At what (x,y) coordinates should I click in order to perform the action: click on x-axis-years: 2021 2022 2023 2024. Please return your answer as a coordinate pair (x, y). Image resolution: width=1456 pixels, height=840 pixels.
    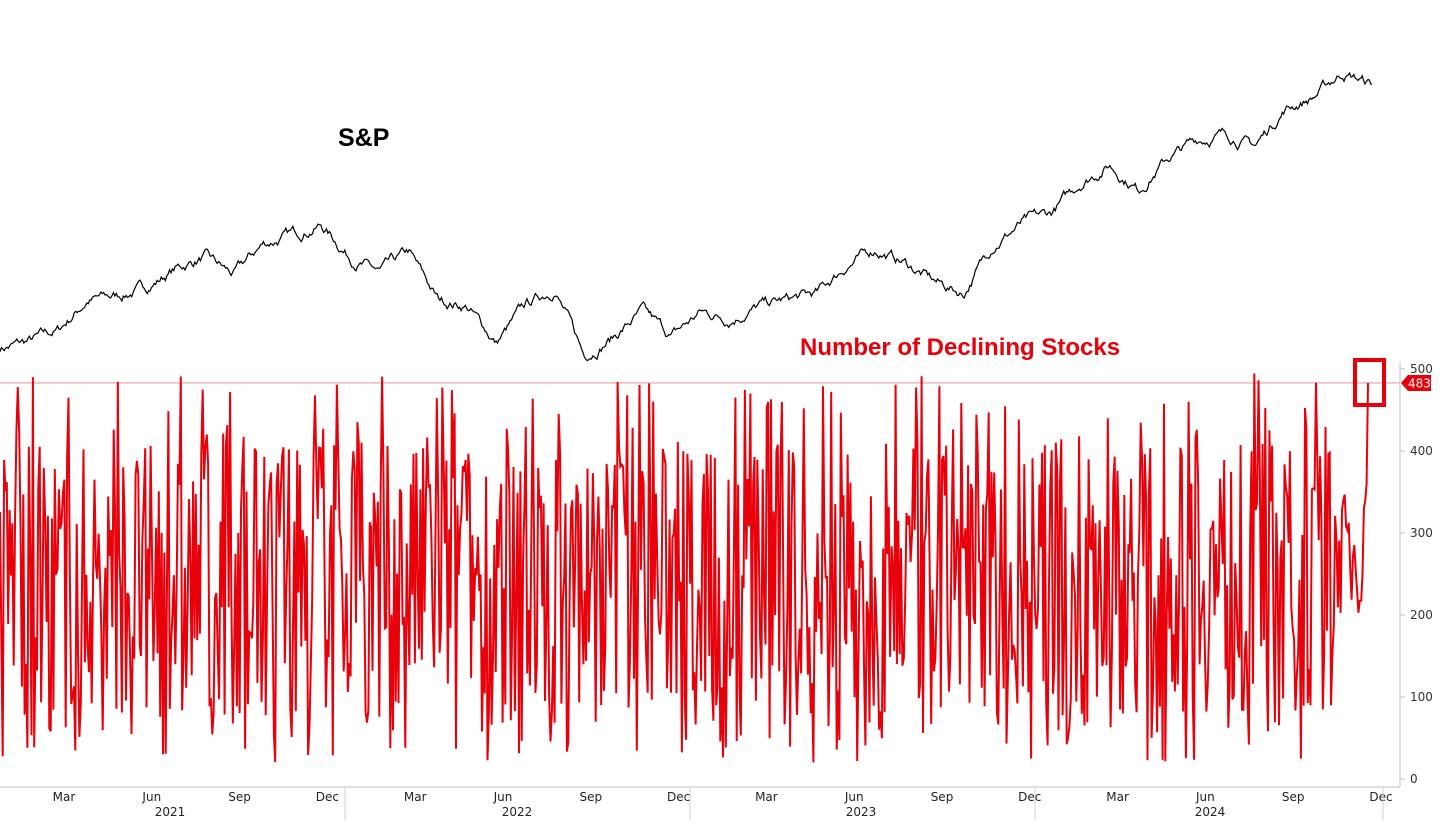
    Looking at the image, I should click on (769, 804).